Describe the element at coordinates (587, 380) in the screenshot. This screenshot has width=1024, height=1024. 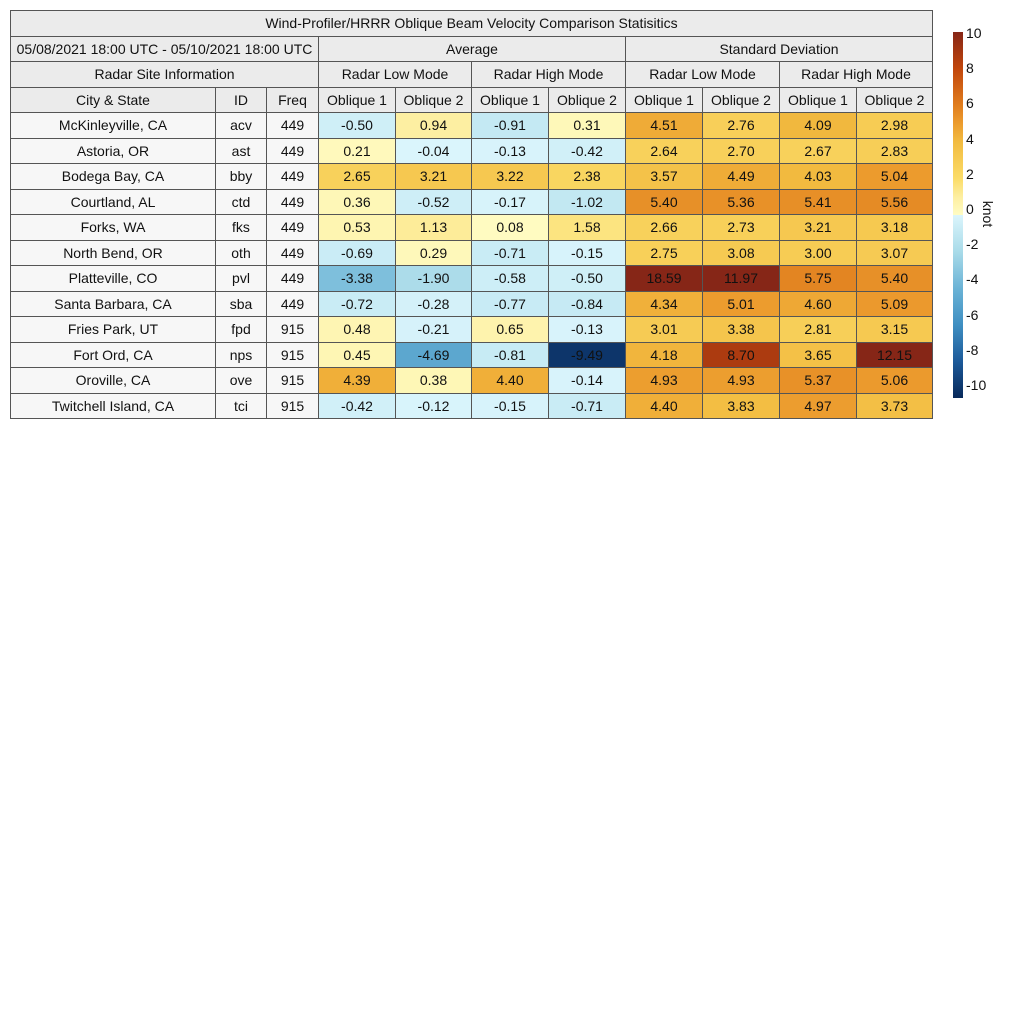
I see `heatmap-cell: -0.14` at that location.